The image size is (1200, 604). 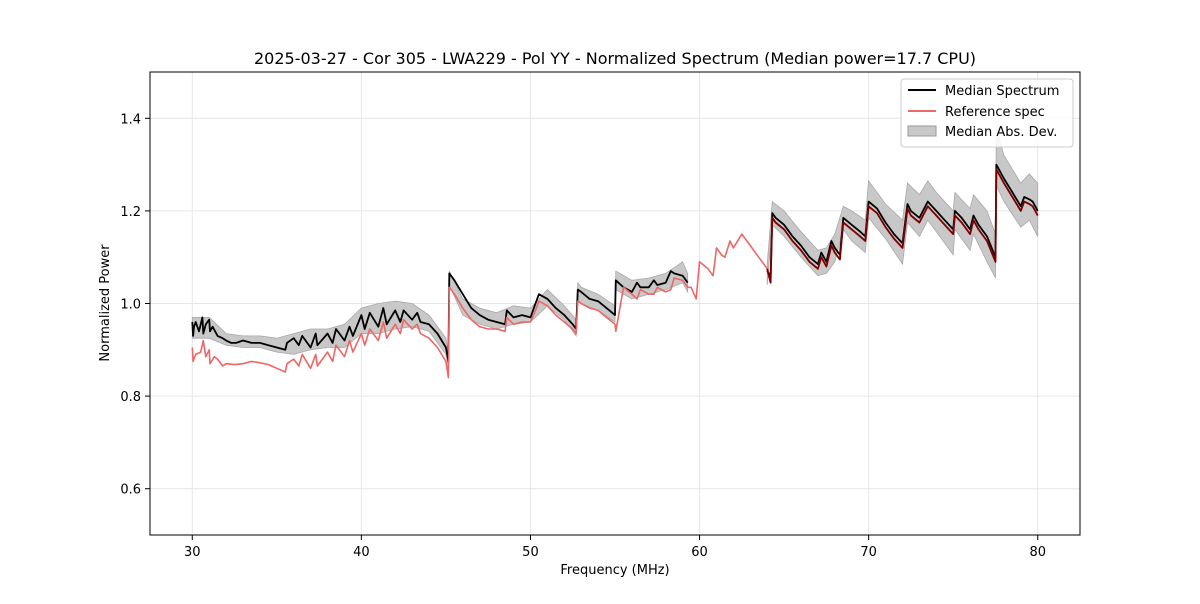 I want to click on legend-mad-swatch, so click(x=922, y=131).